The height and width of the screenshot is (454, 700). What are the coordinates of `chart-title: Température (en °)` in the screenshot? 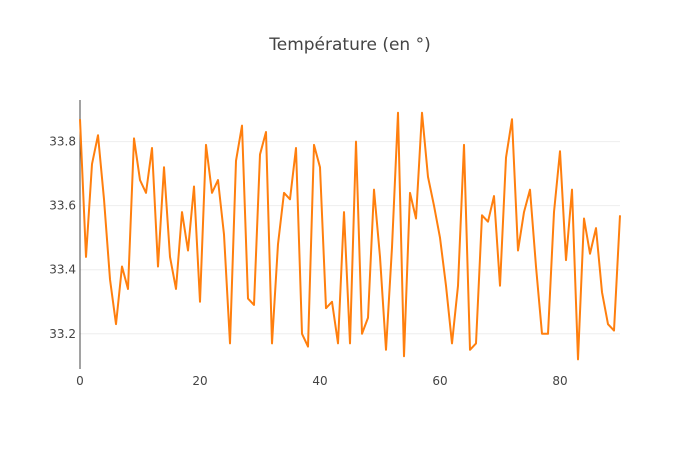 It's located at (349, 45).